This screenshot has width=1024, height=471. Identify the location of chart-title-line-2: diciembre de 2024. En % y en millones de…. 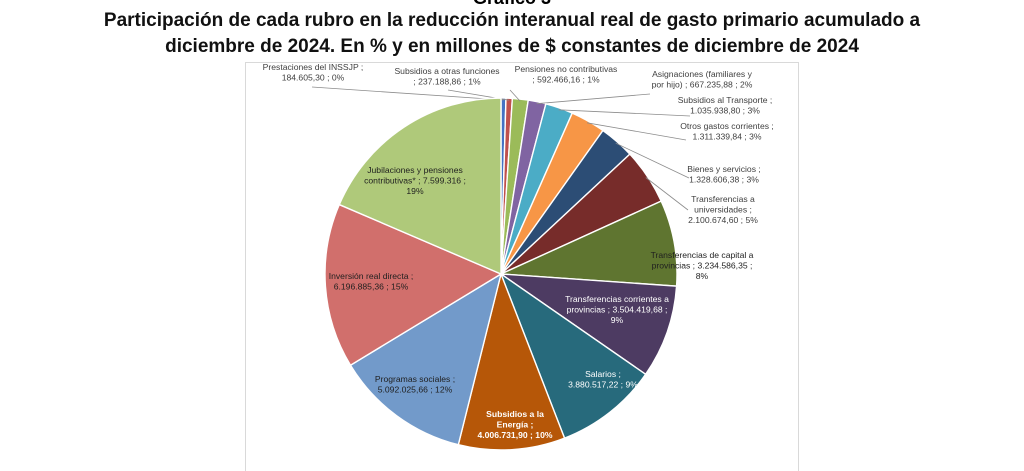
(512, 46).